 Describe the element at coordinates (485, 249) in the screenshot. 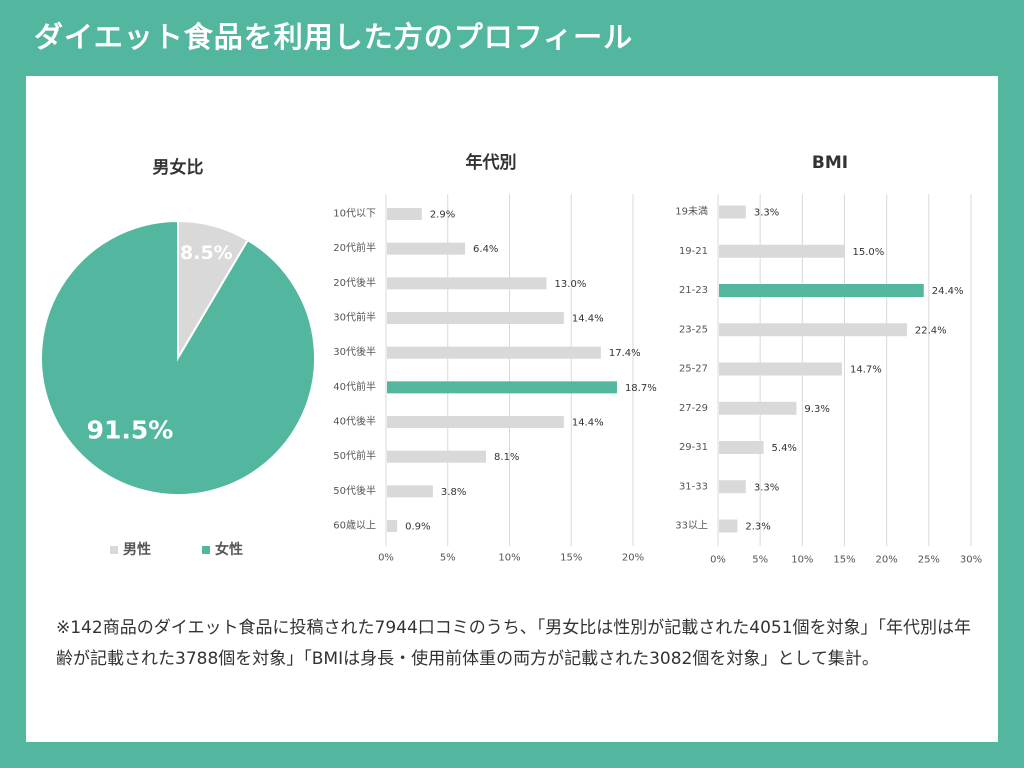

I see `age-value-label: 6.4%` at that location.